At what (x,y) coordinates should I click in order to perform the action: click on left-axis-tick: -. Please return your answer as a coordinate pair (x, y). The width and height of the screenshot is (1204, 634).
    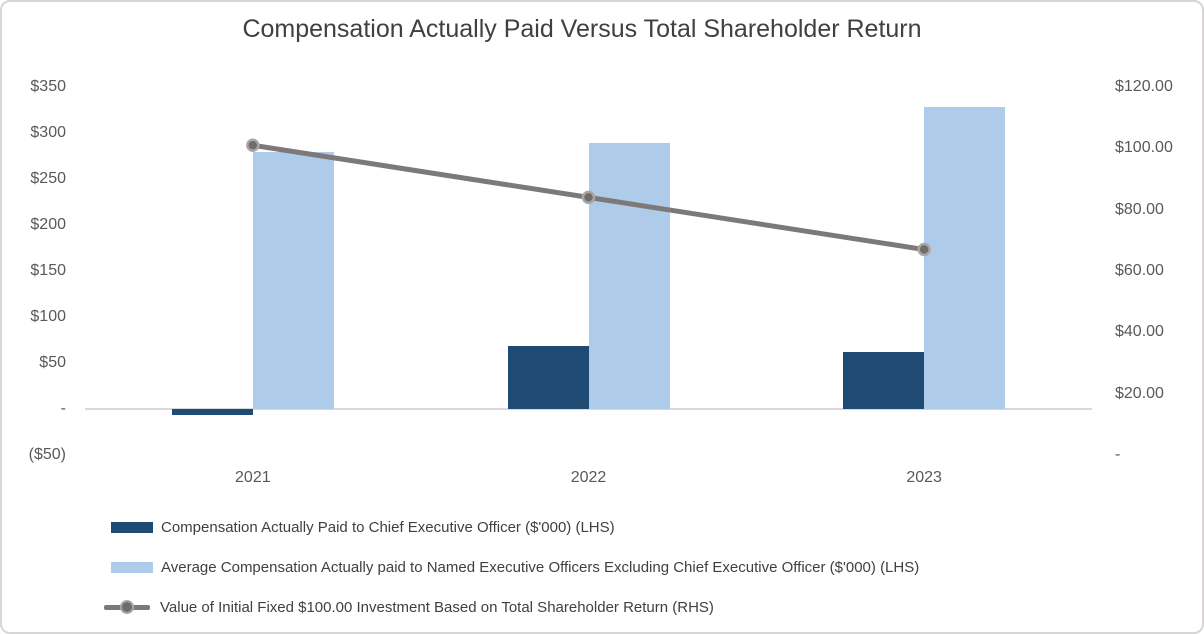
    Looking at the image, I should click on (63, 408).